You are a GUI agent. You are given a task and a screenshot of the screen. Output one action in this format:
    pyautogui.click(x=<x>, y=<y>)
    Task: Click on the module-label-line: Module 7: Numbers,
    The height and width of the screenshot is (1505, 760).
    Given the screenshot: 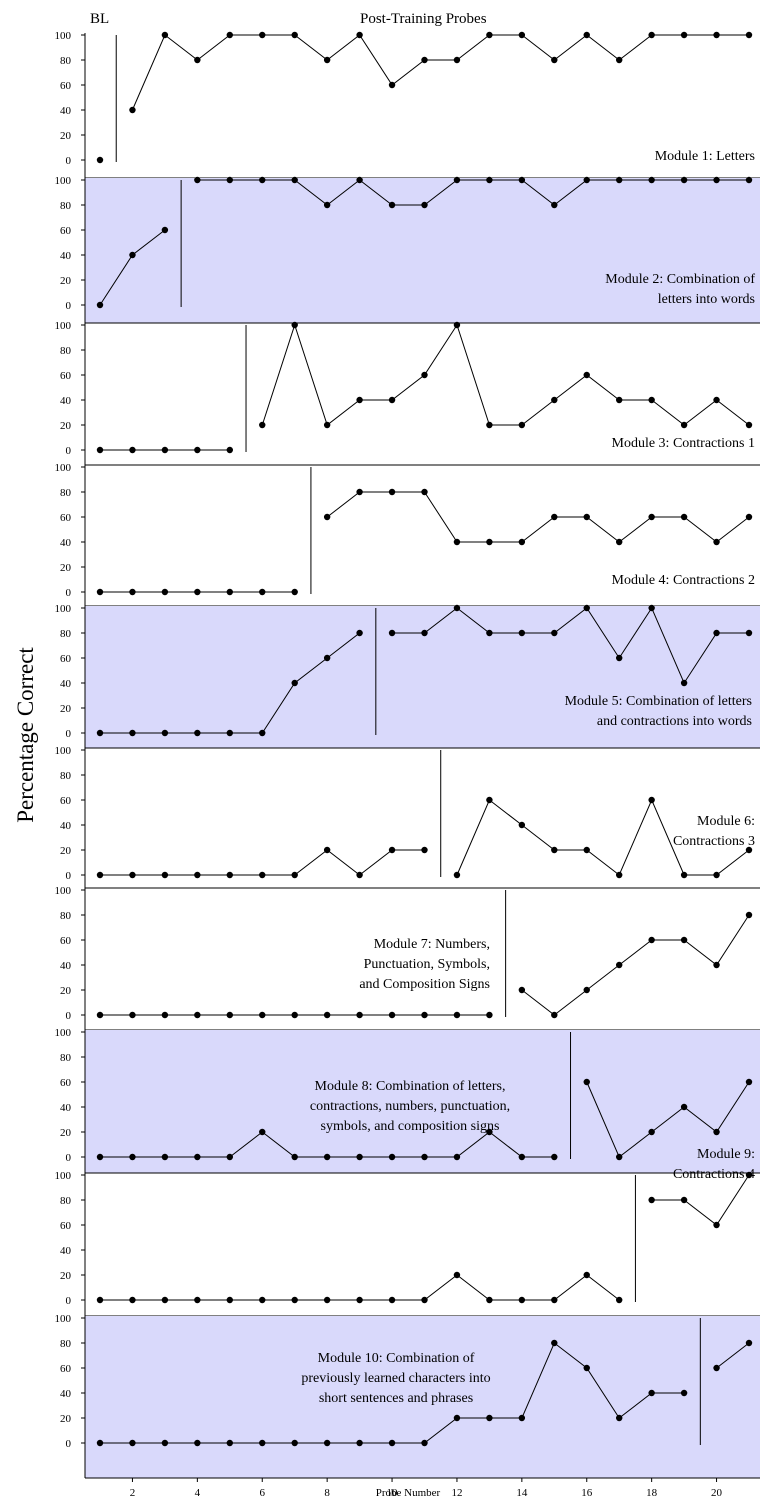 What is the action you would take?
    pyautogui.click(x=432, y=944)
    